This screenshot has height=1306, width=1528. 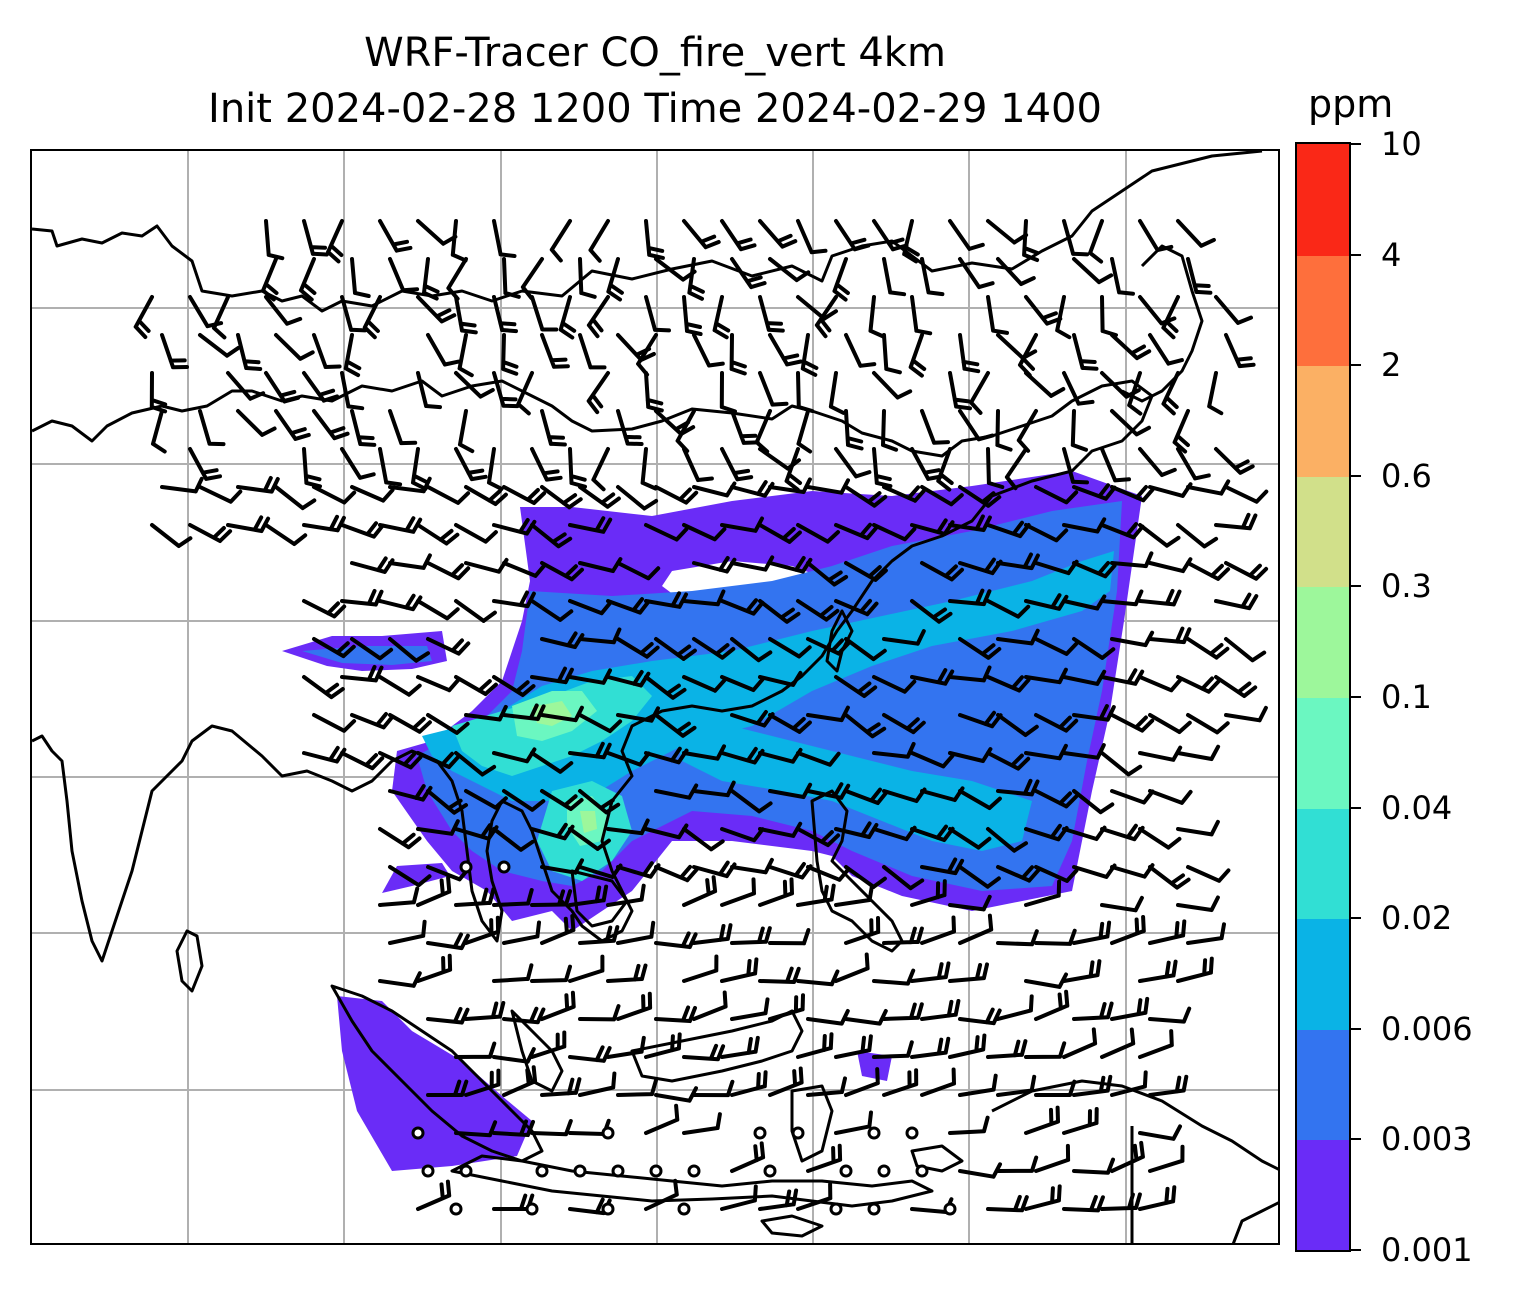 What do you see at coordinates (1356, 918) in the screenshot?
I see `colorbar-tick` at bounding box center [1356, 918].